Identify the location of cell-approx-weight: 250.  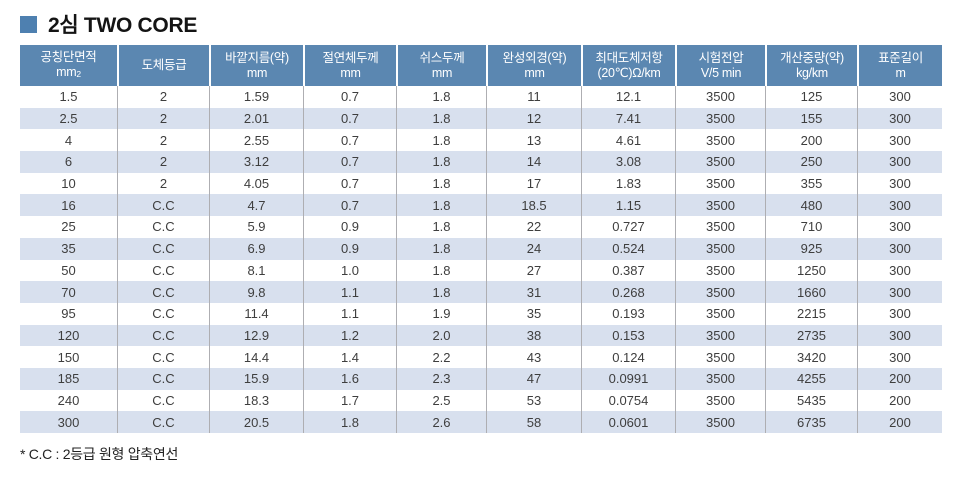
(811, 162).